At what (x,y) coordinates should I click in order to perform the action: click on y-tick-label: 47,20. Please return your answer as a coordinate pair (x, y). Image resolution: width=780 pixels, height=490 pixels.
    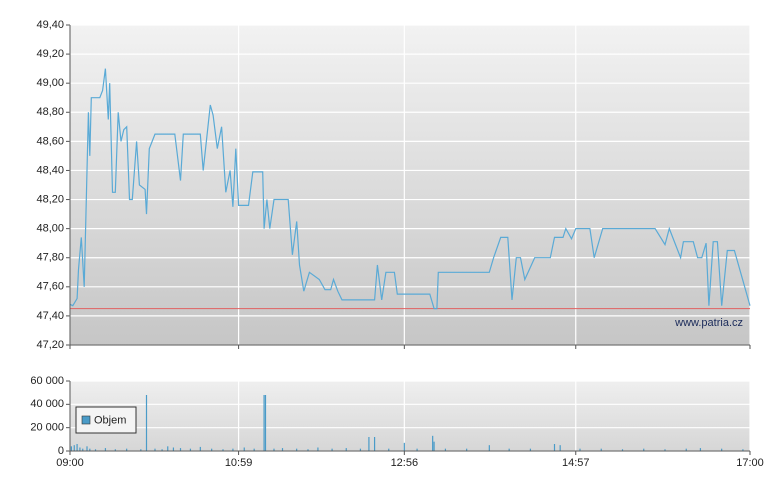
    Looking at the image, I should click on (50, 345).